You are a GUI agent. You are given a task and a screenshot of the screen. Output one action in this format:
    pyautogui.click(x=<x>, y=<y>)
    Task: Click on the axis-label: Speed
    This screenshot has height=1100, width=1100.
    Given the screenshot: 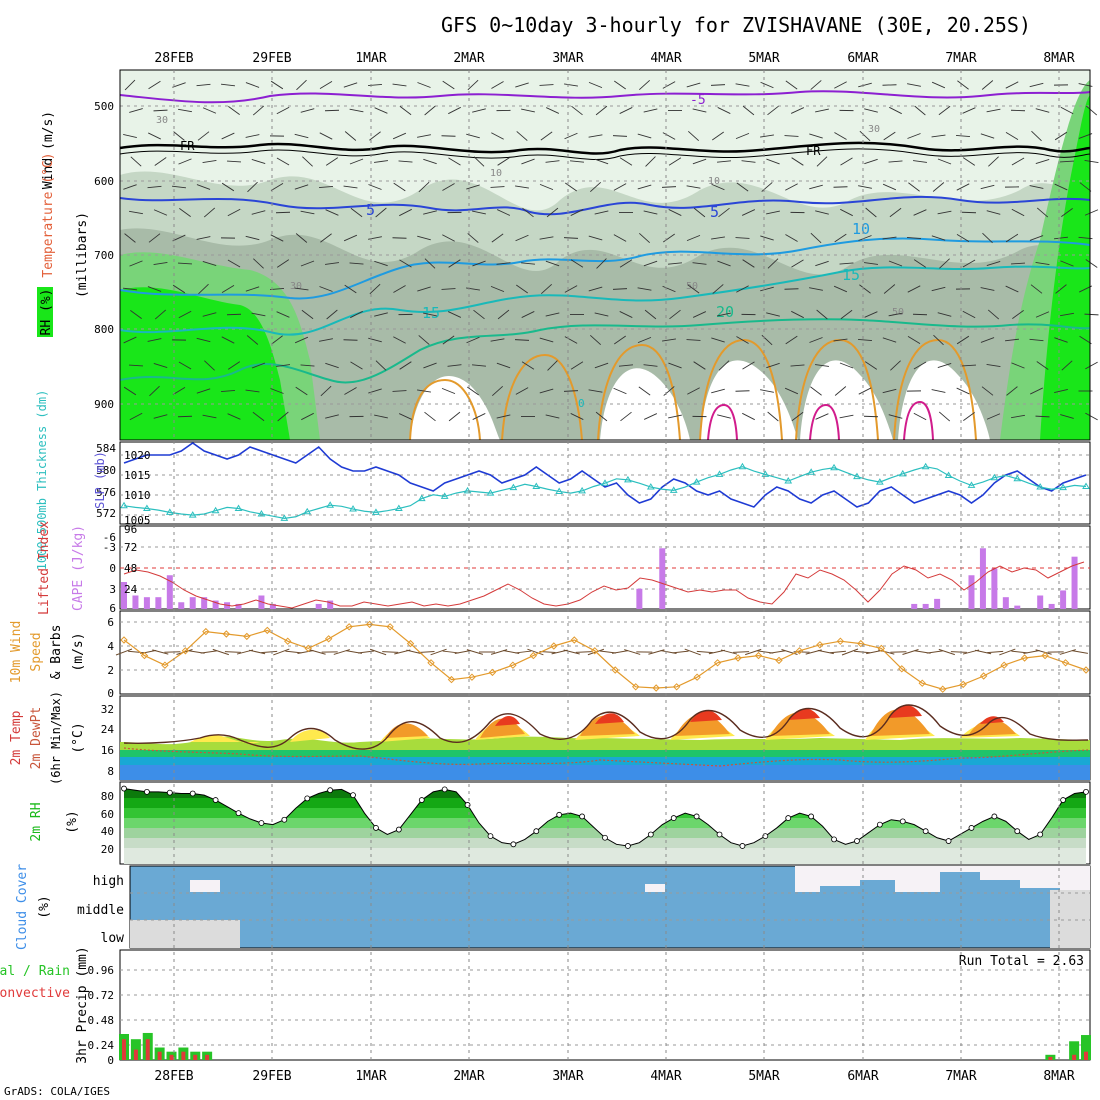 What is the action you would take?
    pyautogui.click(x=36, y=651)
    